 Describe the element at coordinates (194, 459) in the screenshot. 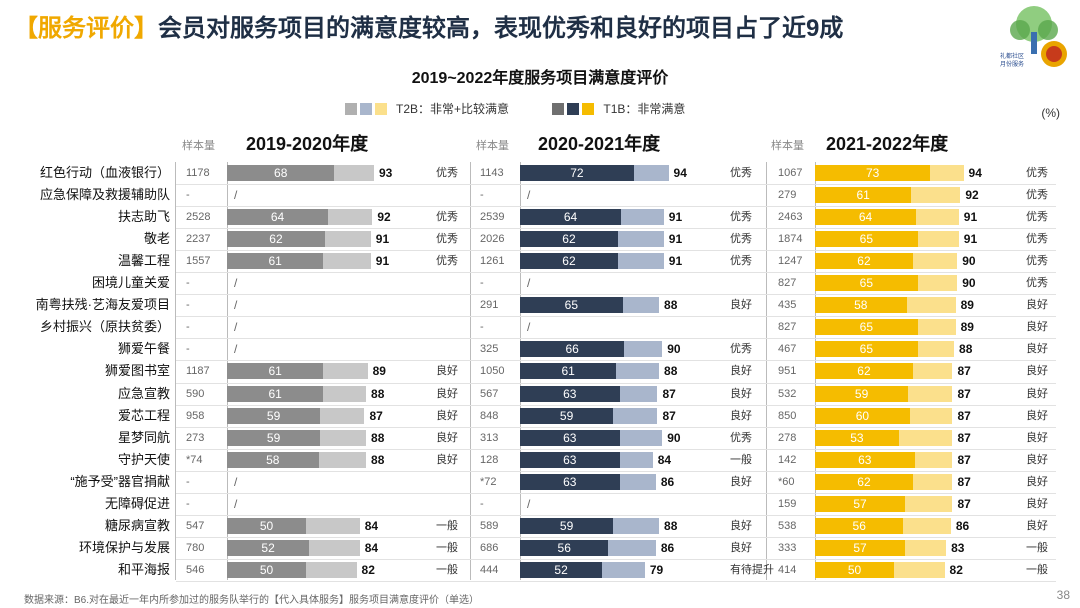

I see `sample-size: *74` at that location.